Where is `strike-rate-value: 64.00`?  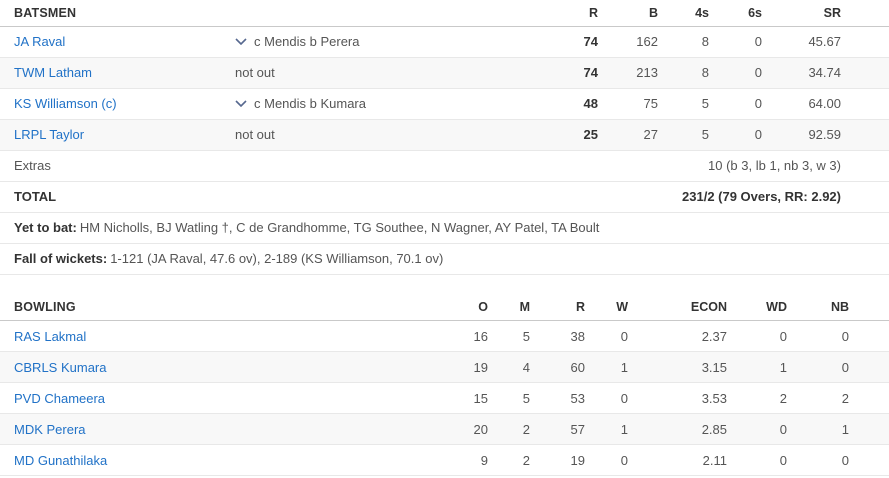 strike-rate-value: 64.00 is located at coordinates (824, 103).